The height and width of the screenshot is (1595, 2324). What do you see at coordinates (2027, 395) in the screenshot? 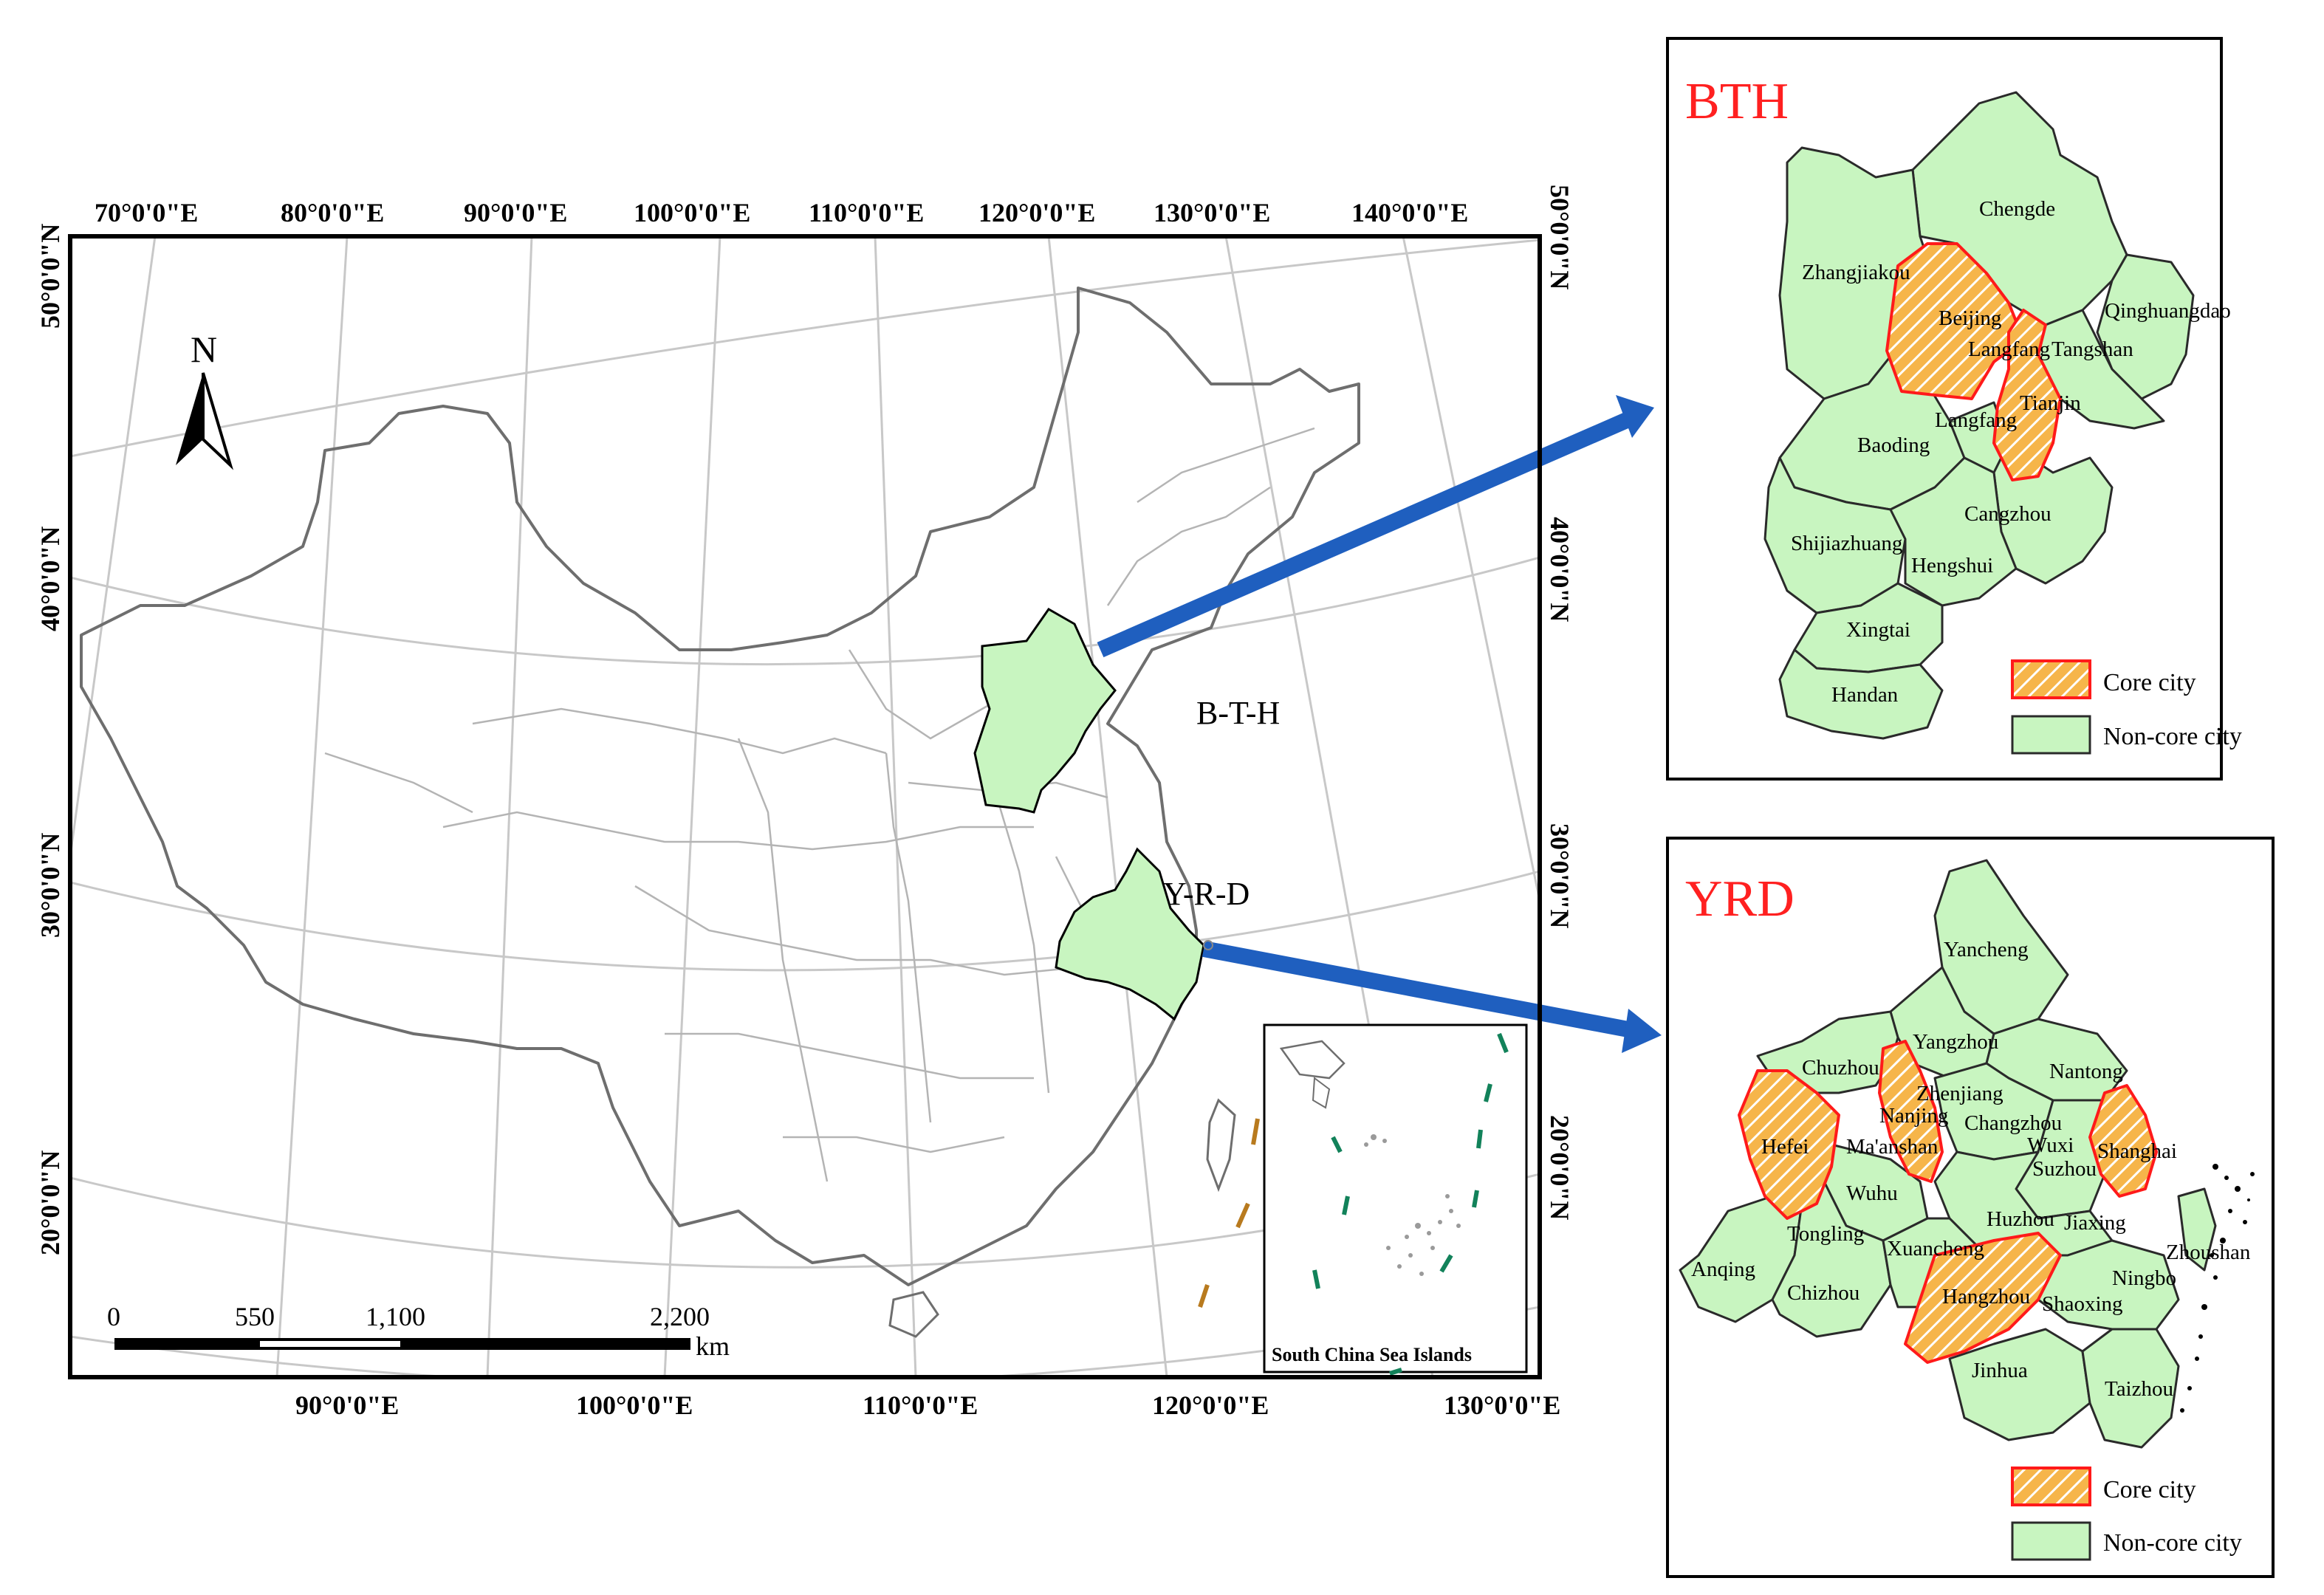
I see `city-region-tianjin` at bounding box center [2027, 395].